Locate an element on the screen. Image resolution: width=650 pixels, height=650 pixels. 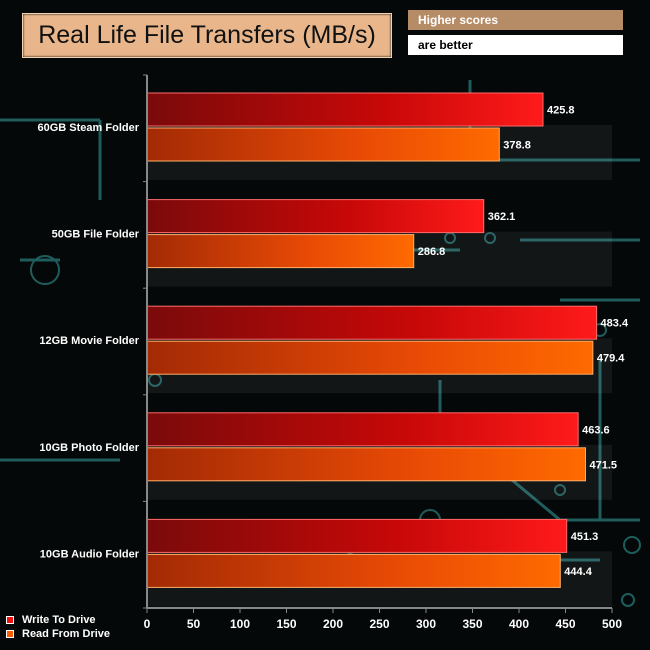
legend-swatch-read is located at coordinates (10, 634).